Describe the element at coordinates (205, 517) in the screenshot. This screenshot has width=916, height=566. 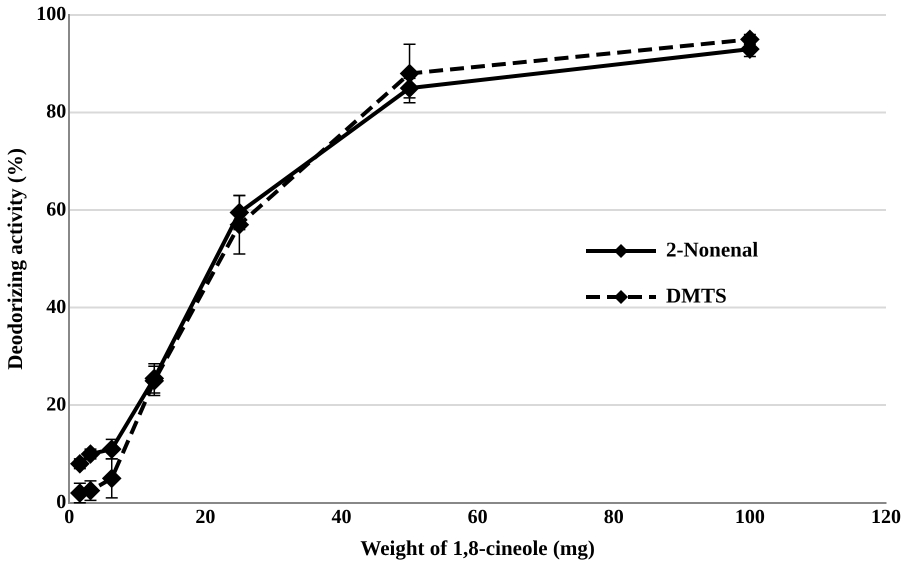
I see `x-tick-label: 20` at that location.